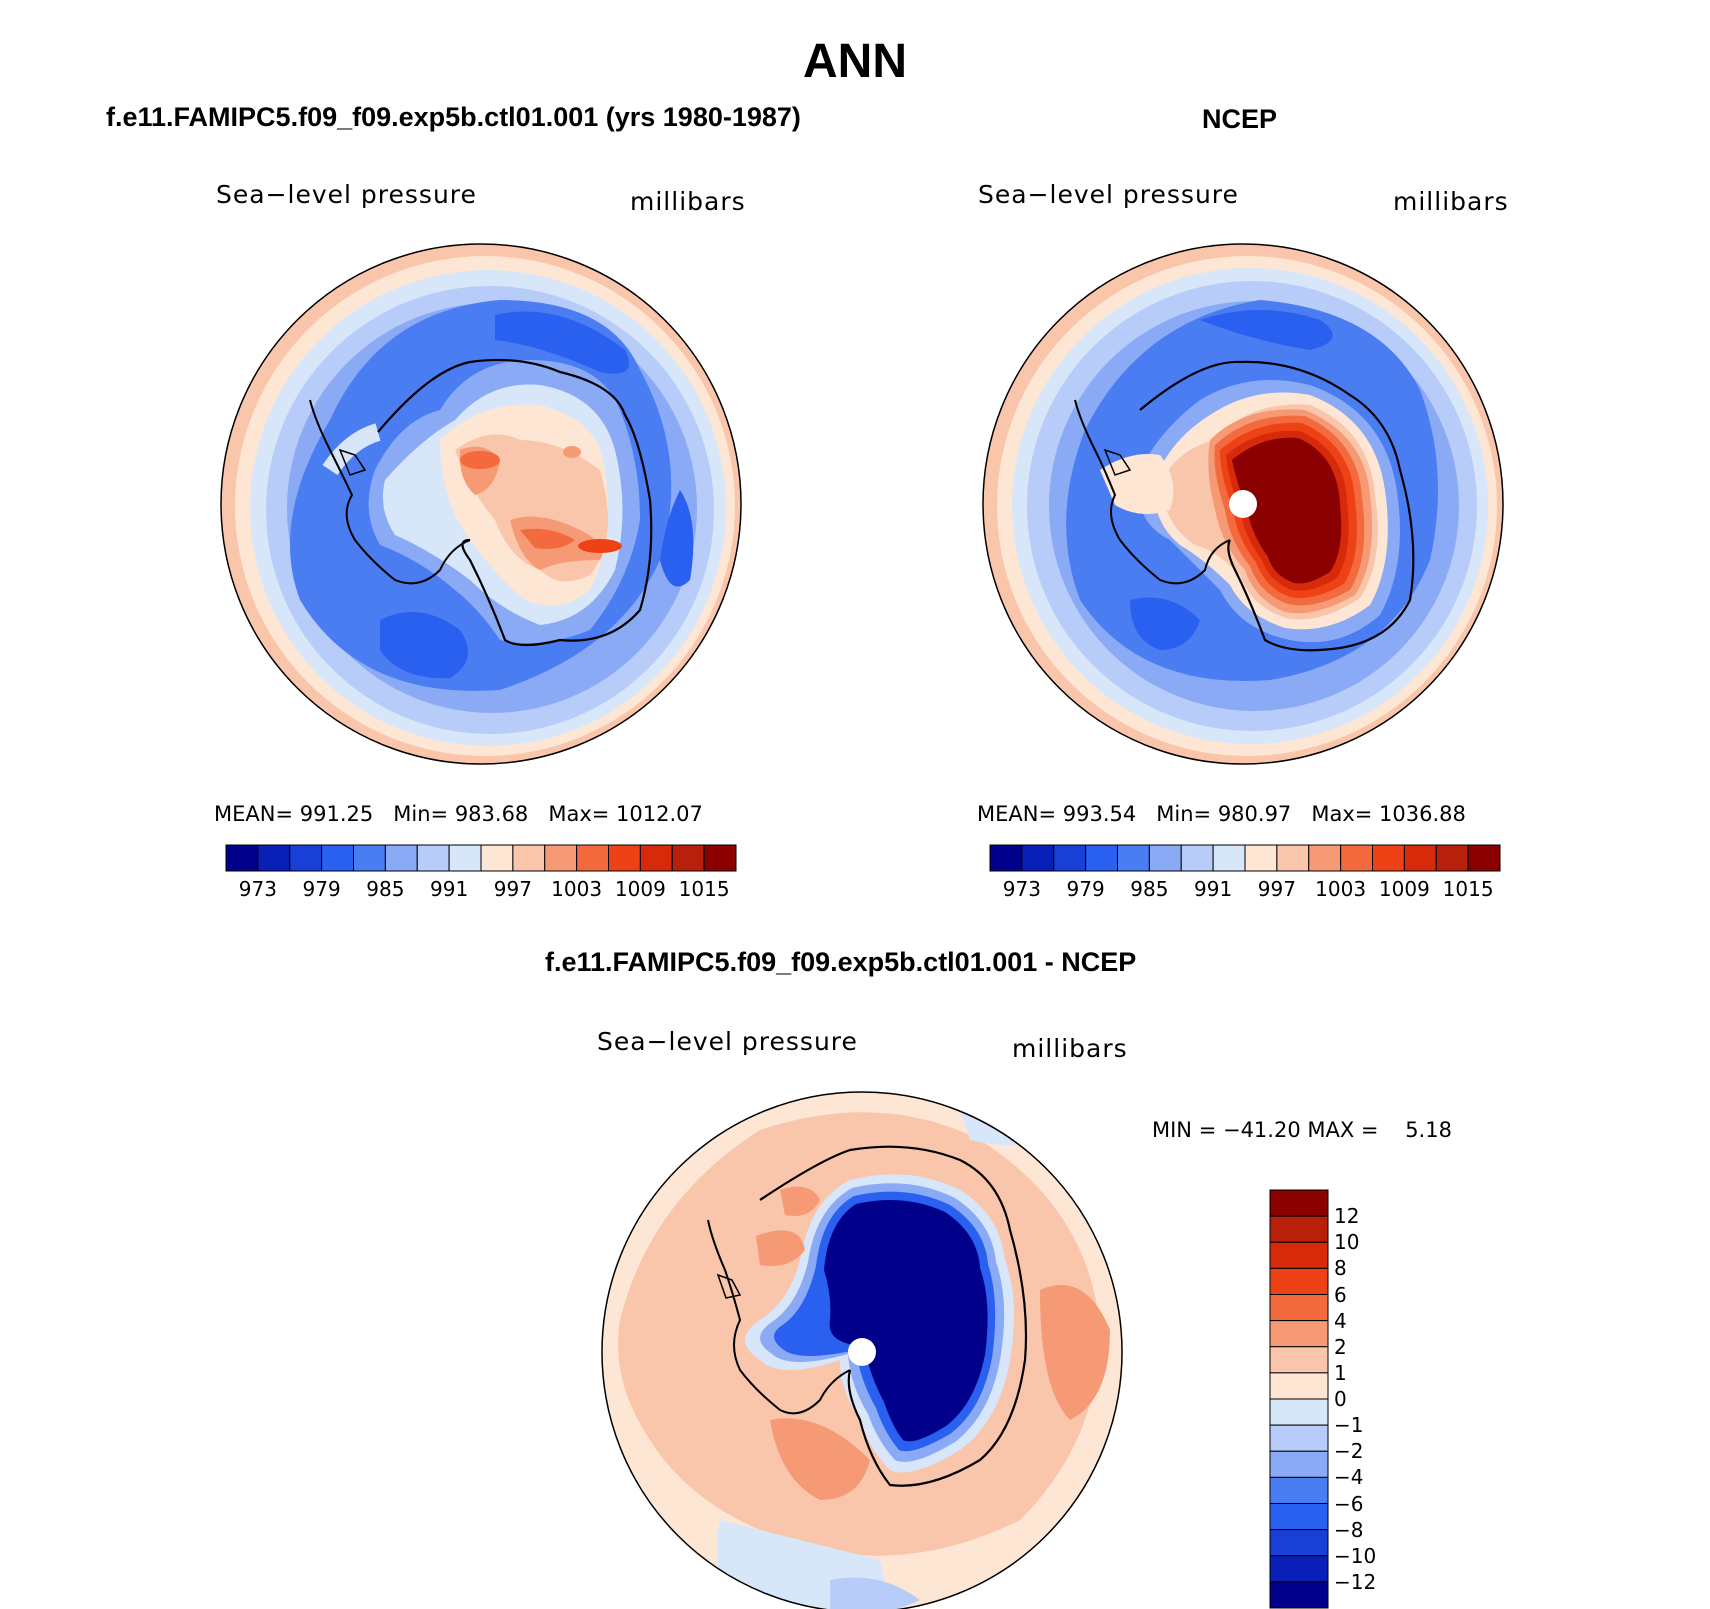  I want to click on negative-anomaly-region, so click(1000, 1127).